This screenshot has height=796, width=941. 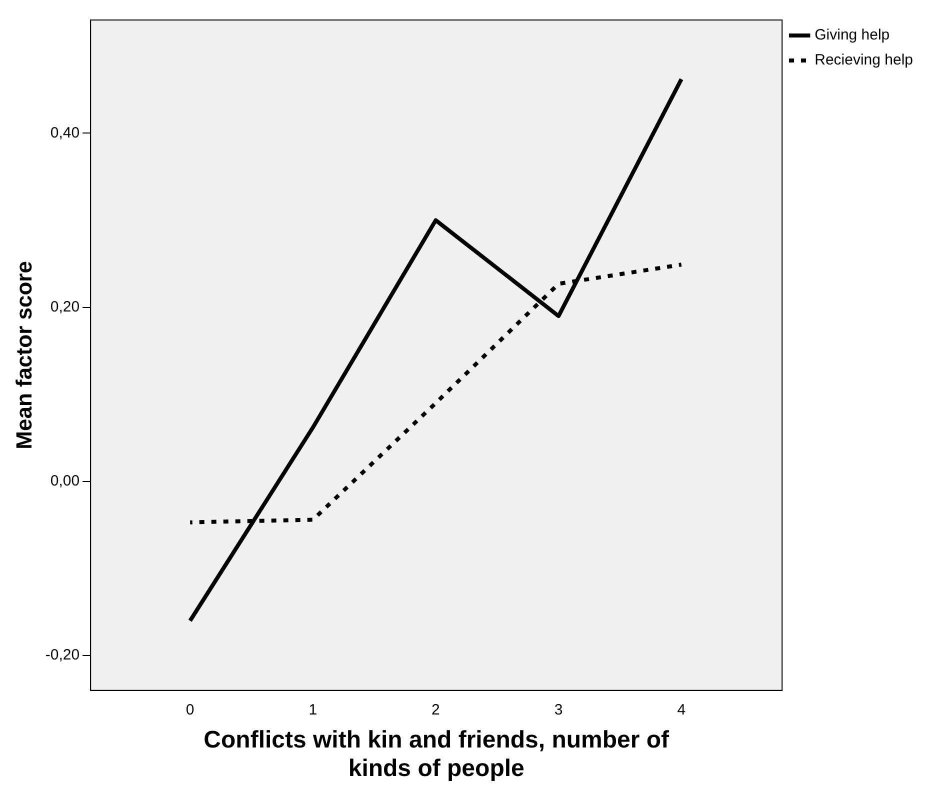 I want to click on x-tick-label: 4, so click(x=681, y=710).